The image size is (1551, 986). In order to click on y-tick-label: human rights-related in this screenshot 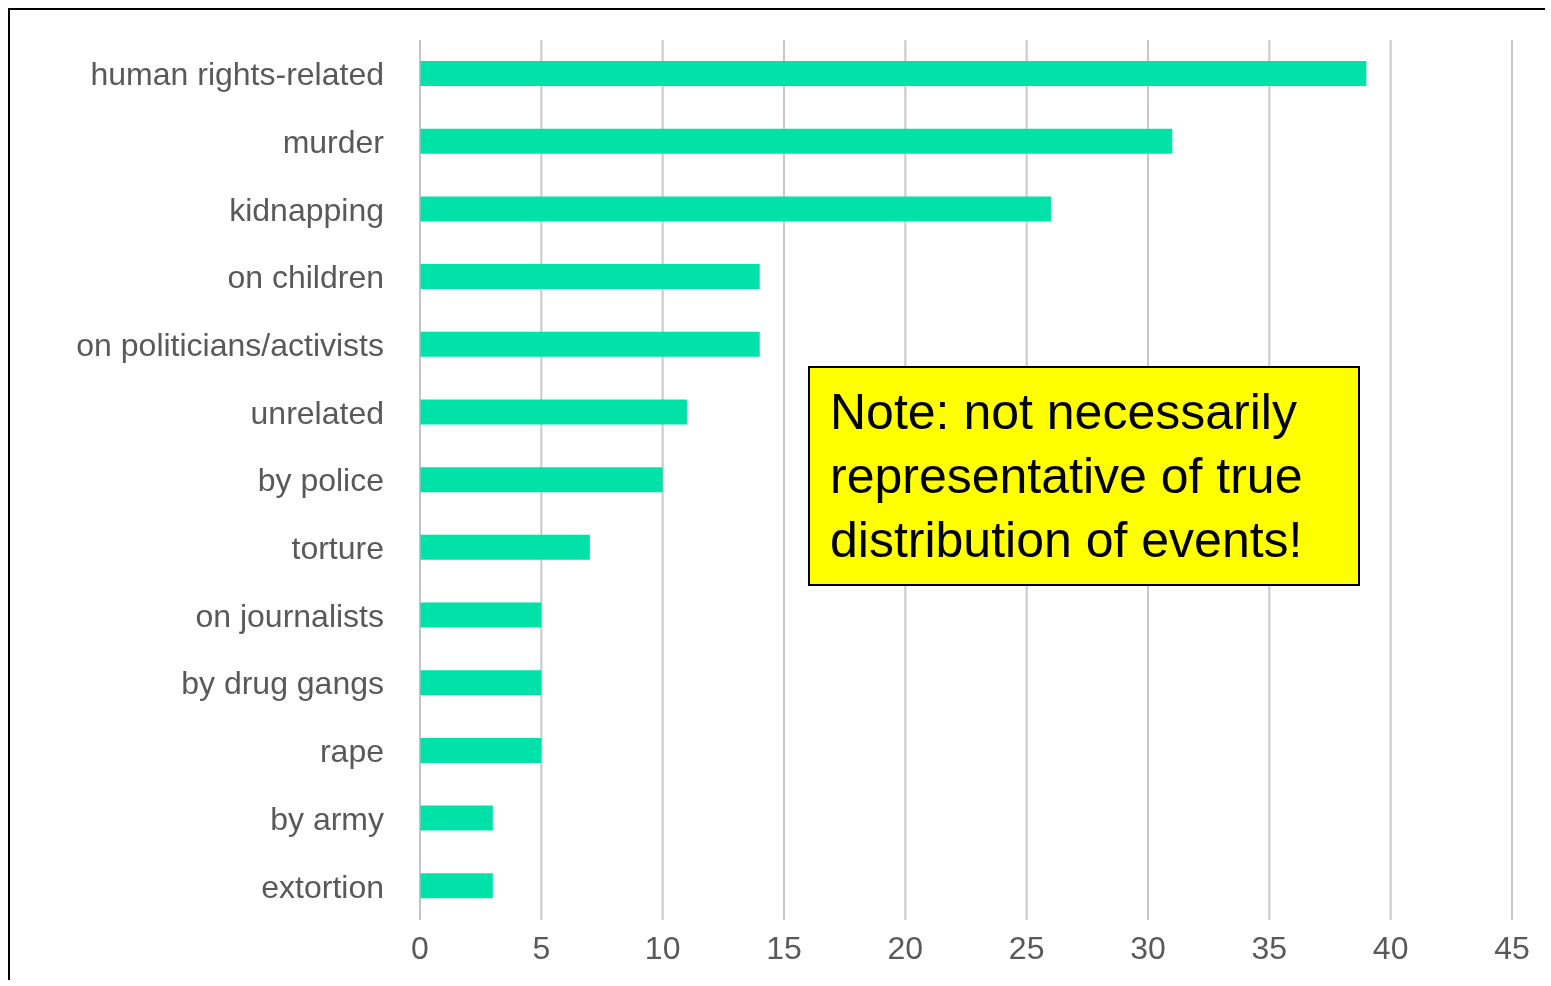, I will do `click(237, 74)`.